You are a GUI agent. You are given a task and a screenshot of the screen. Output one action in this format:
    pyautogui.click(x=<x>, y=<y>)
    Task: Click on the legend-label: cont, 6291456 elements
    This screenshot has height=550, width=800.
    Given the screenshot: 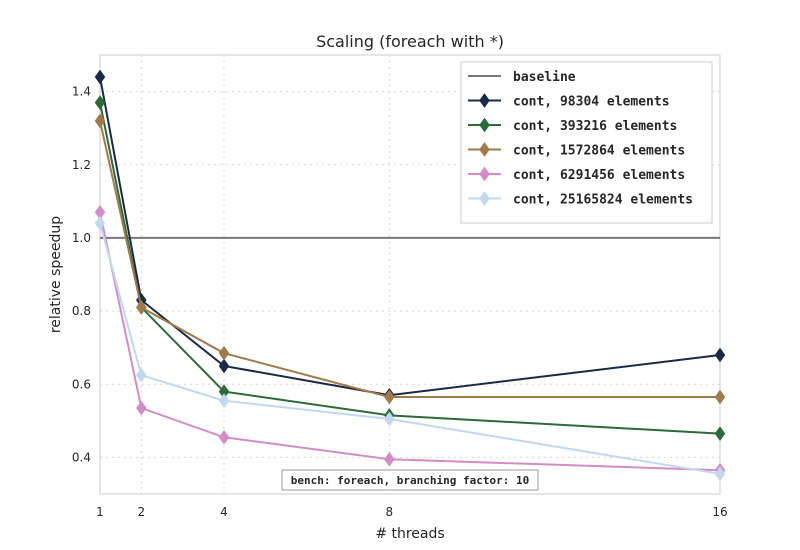 What is the action you would take?
    pyautogui.click(x=599, y=175)
    